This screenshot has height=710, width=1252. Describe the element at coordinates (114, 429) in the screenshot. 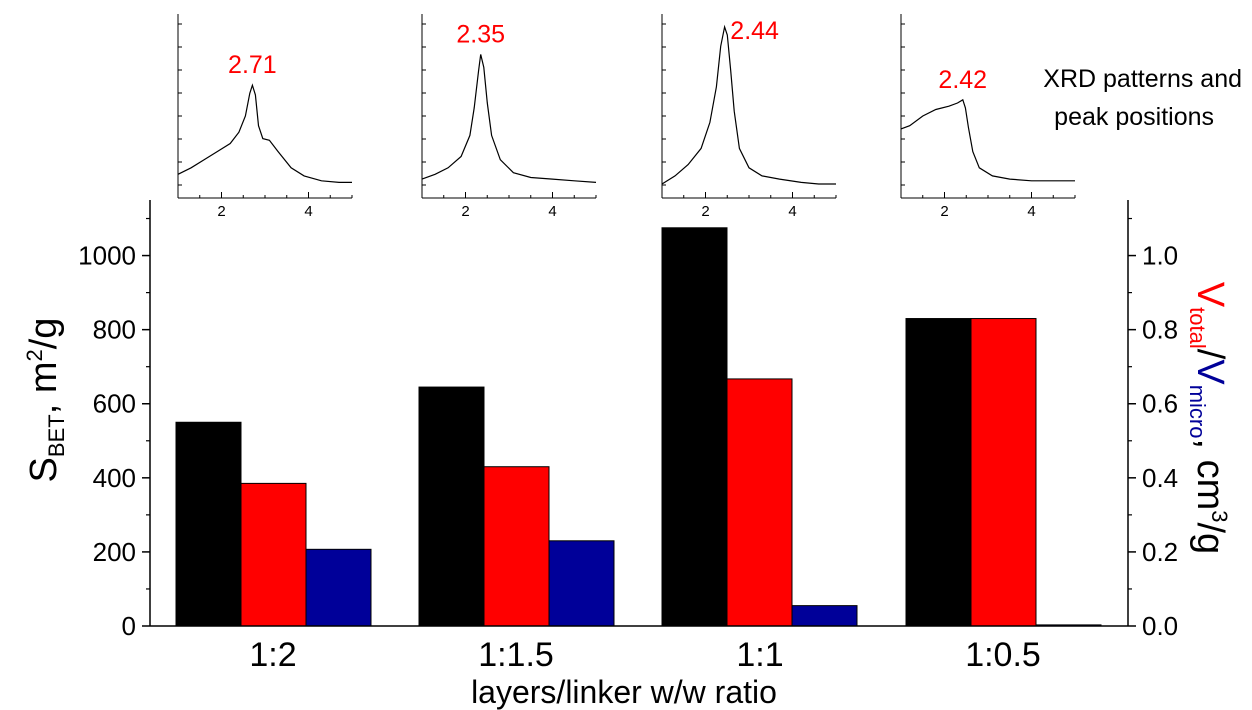

I see `left-axis-ticks: 0 200 400 600 800 1000` at that location.